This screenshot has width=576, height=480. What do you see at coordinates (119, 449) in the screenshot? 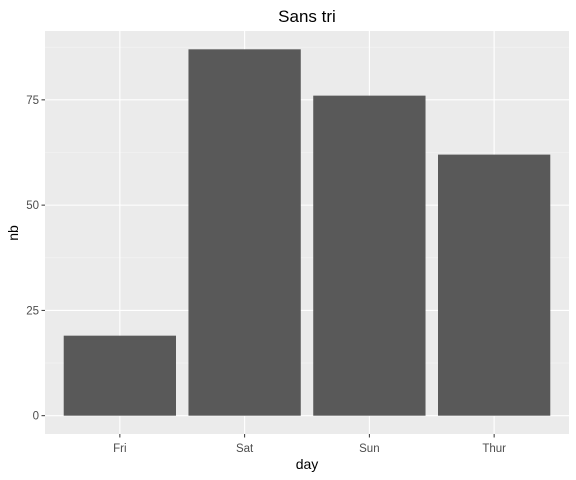
I see `x-tick-label: Fri` at bounding box center [119, 449].